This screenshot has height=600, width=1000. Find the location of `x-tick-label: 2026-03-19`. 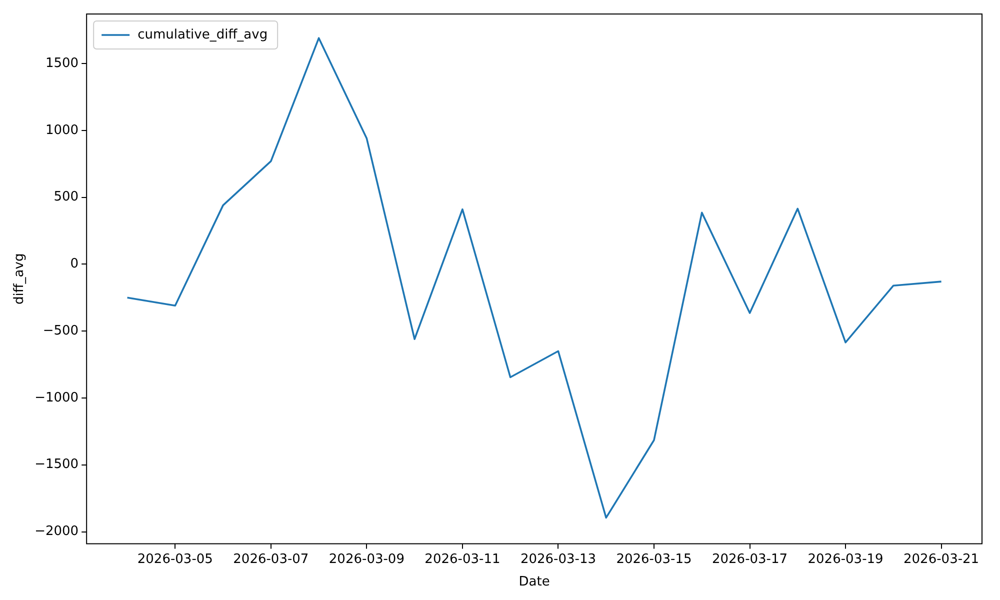

x-tick-label: 2026-03-19 is located at coordinates (846, 559).